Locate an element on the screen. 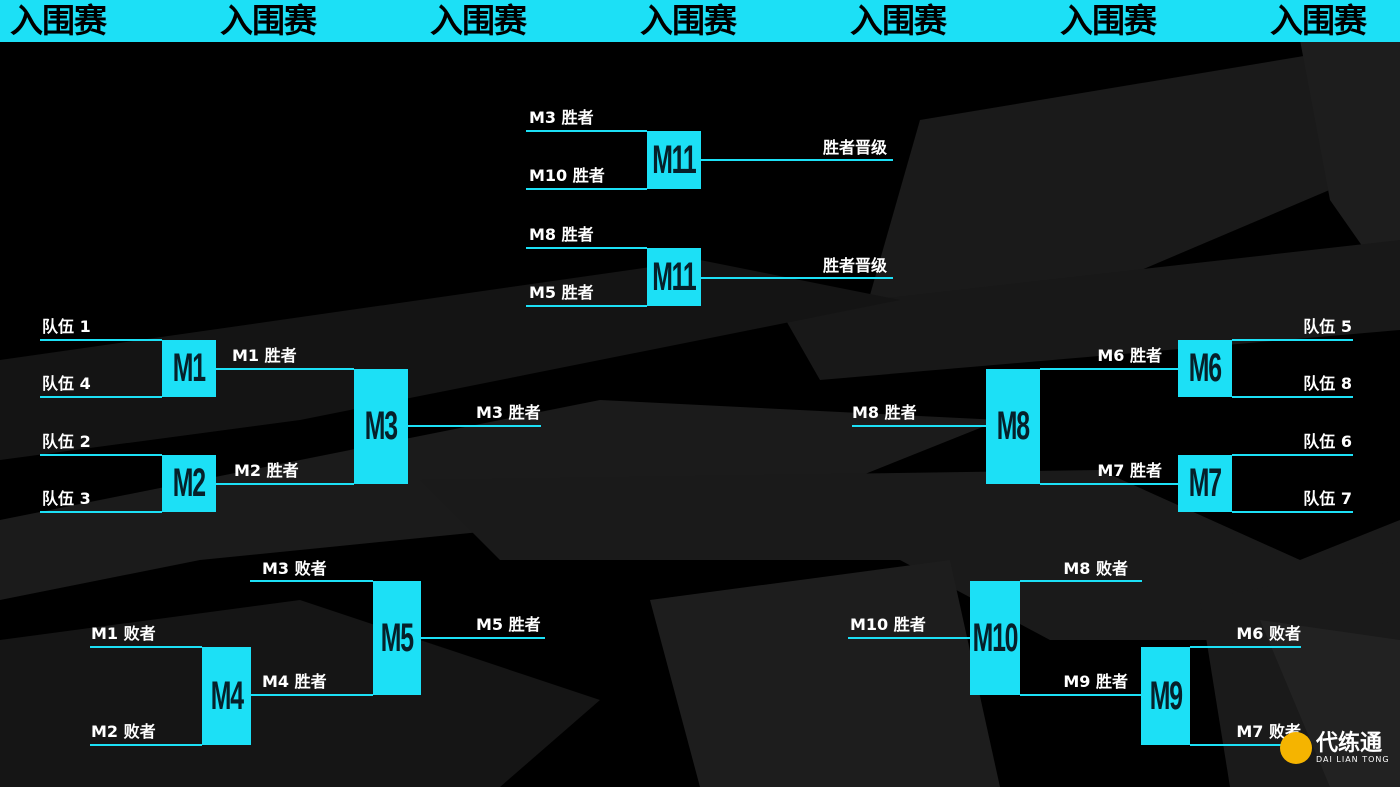 The width and height of the screenshot is (1400, 787). team-label: 队伍 4 is located at coordinates (66, 383).